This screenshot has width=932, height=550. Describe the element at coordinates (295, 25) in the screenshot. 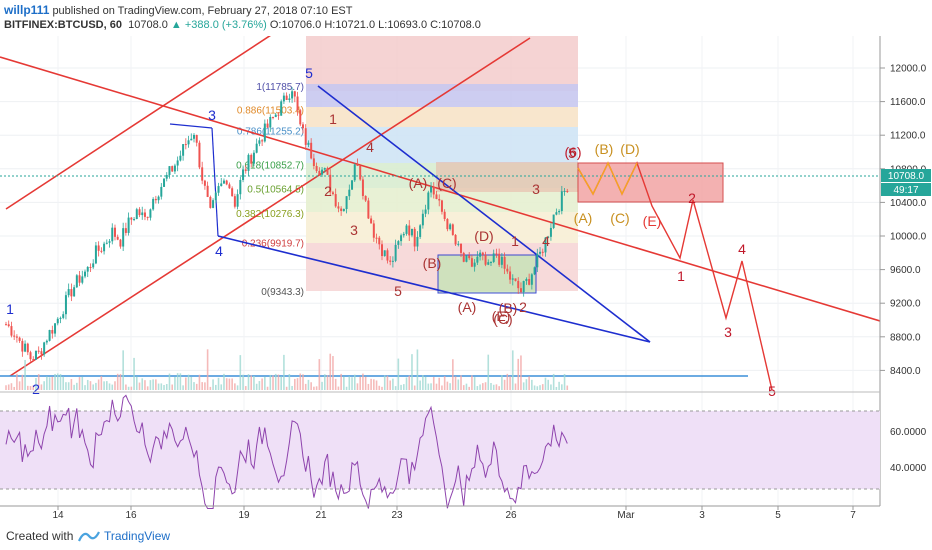

I see `ohlc-open: O:10706.0` at that location.